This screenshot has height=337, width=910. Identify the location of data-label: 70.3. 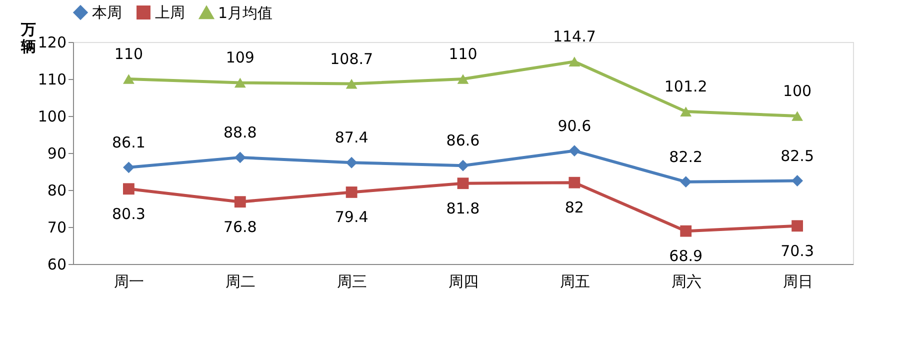
(797, 251).